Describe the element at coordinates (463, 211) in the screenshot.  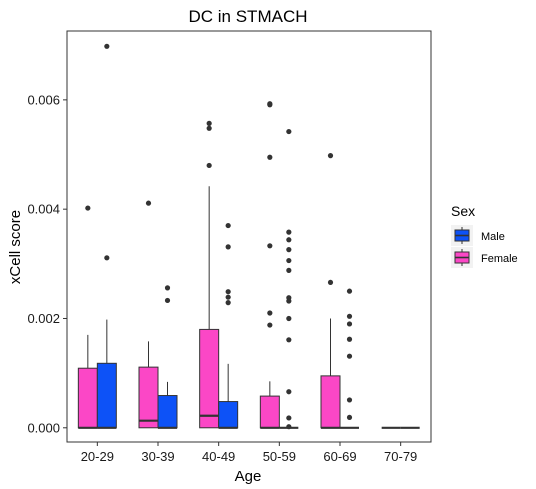
I see `legend-title: Sex` at that location.